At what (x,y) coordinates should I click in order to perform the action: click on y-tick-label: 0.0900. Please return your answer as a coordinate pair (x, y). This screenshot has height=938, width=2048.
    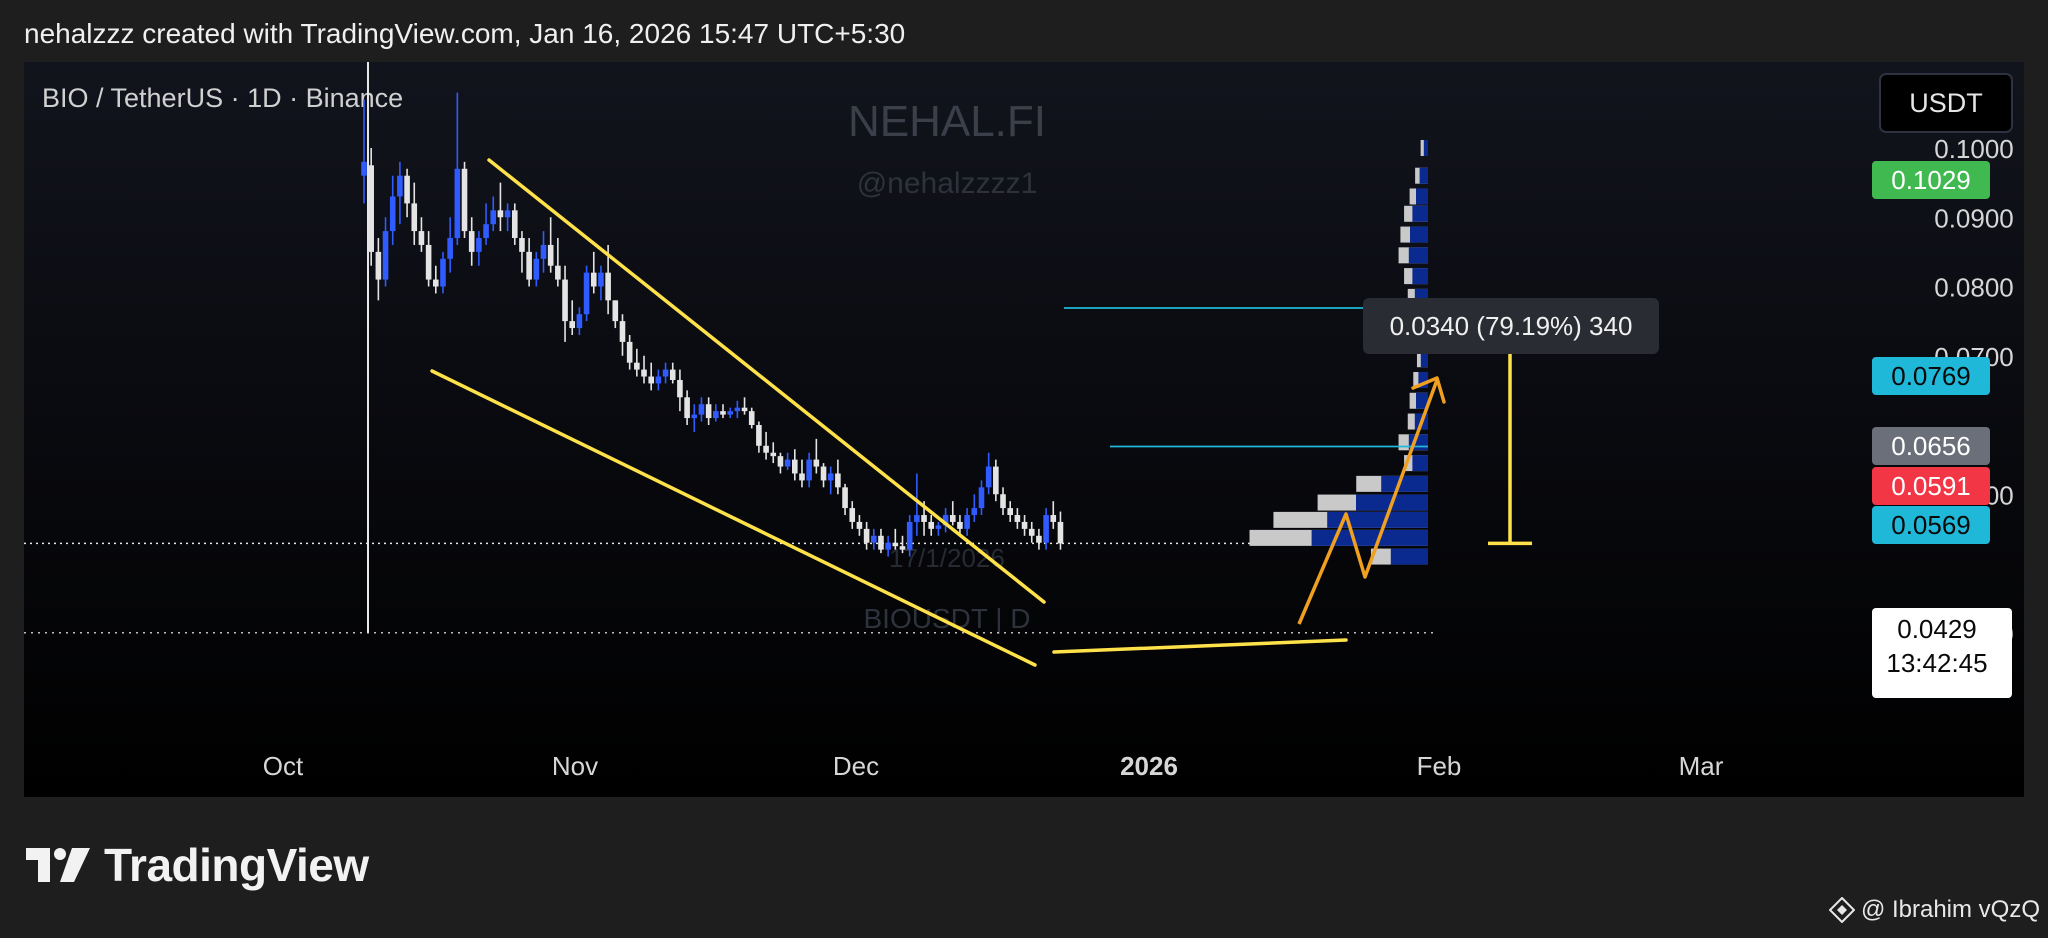
    Looking at the image, I should click on (1974, 218).